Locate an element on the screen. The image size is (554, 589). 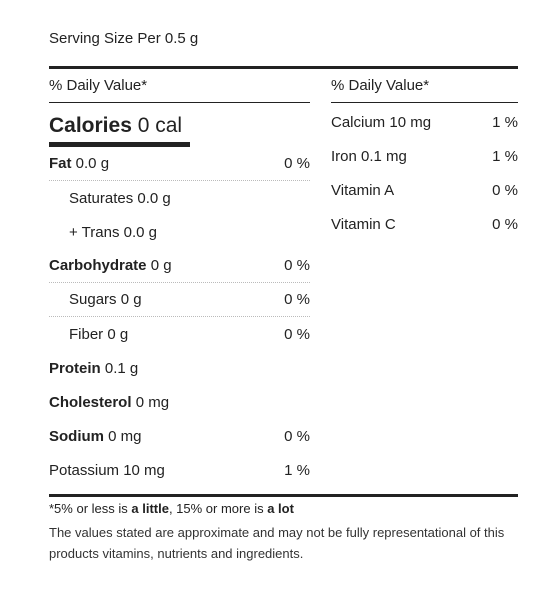
nutrient-row-fiber: Fiber 0 g 0 % is located at coordinates (179, 334).